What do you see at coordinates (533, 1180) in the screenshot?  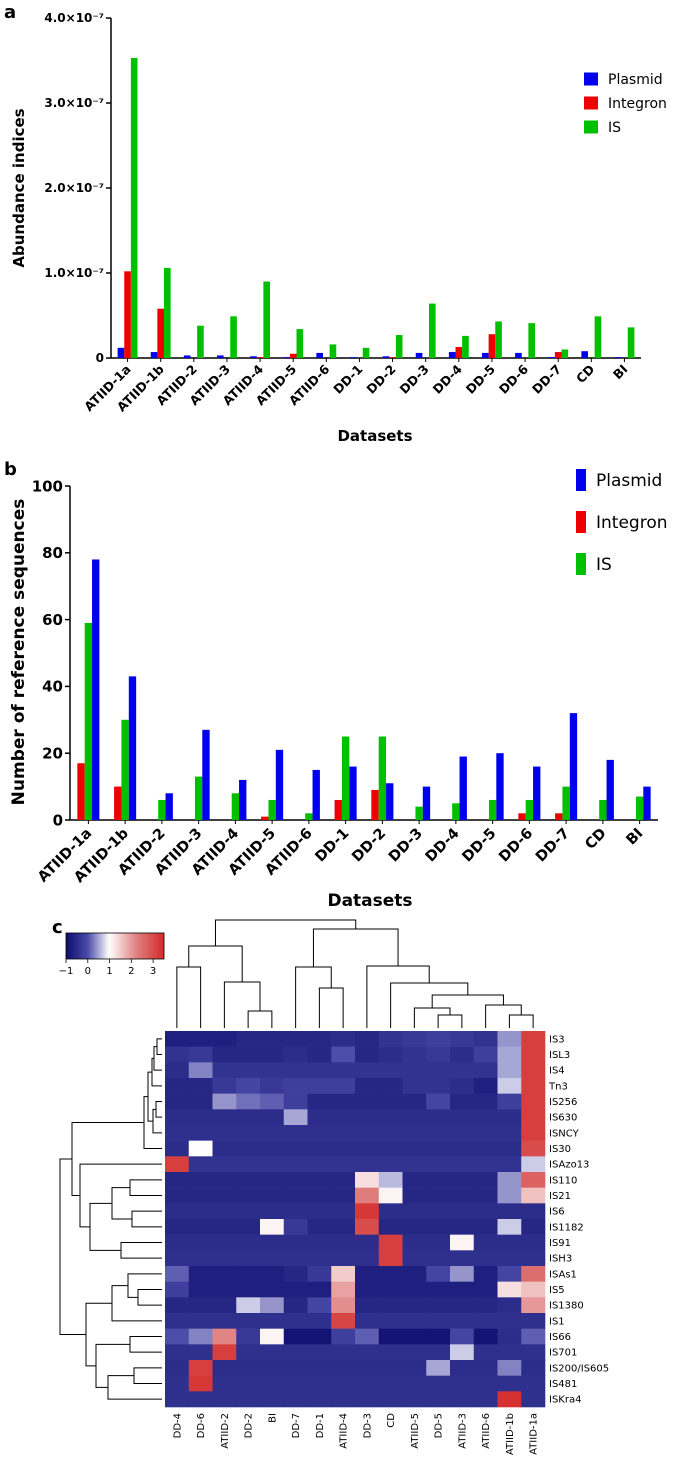 I see `heatmap-cell-is110-atiid-1a` at bounding box center [533, 1180].